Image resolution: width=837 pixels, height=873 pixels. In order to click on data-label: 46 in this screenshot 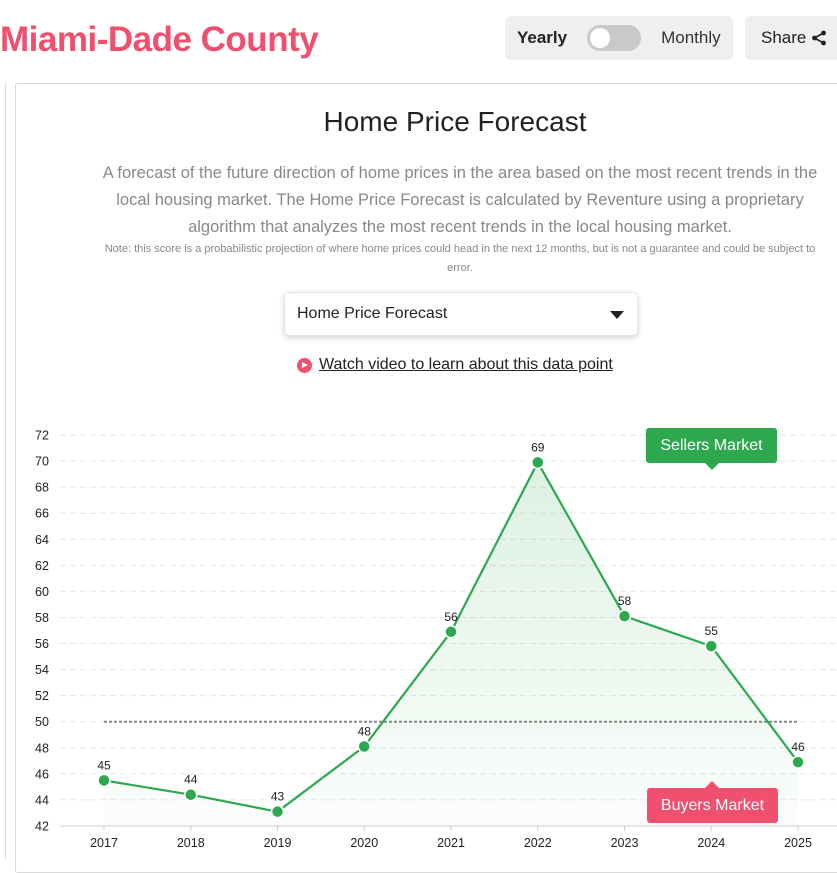, I will do `click(798, 747)`.